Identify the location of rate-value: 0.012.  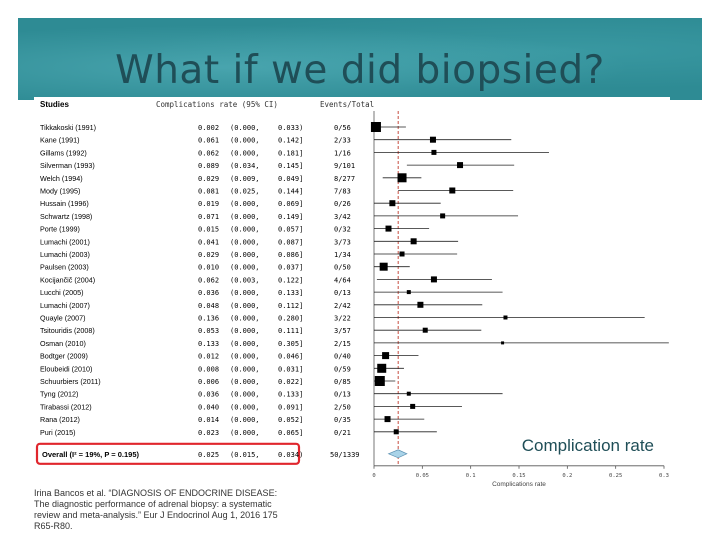
(208, 357).